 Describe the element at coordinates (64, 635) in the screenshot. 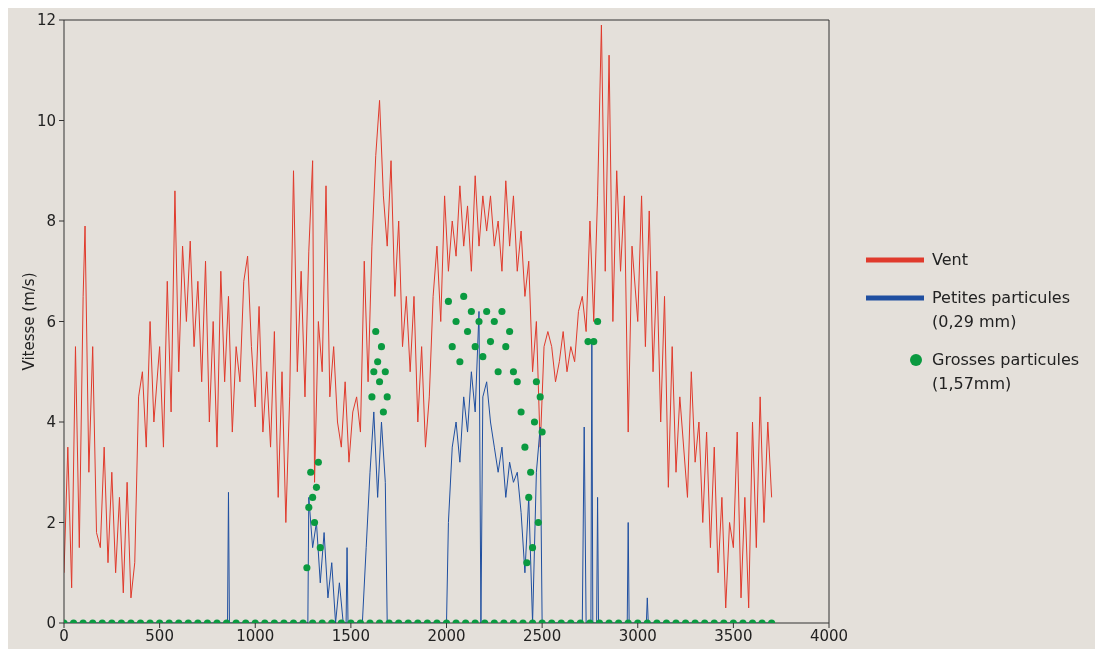

I see `x-tick-label: 0` at that location.